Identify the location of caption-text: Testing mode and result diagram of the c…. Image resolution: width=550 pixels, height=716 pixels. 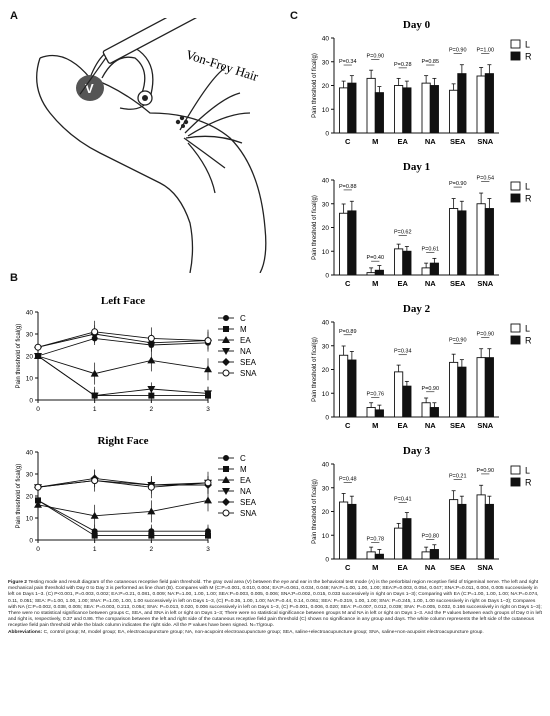
(275, 604).